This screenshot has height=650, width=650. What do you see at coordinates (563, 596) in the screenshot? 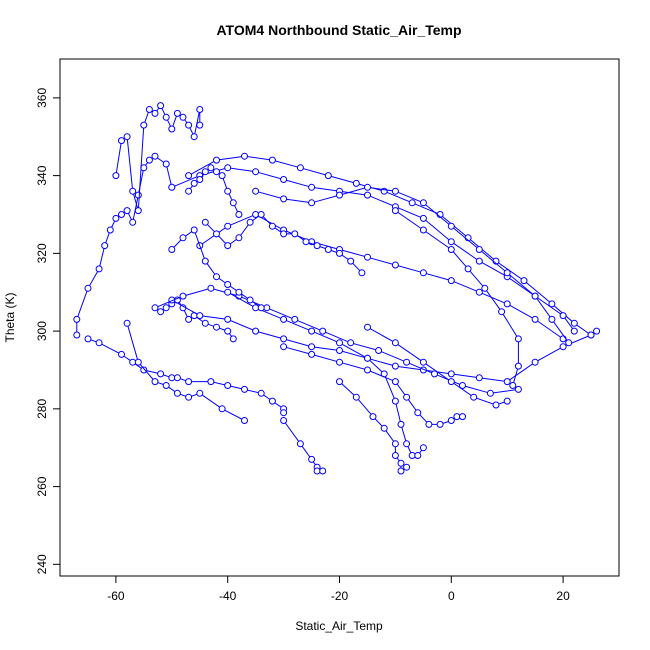
I see `x-tick-label: 20` at bounding box center [563, 596].